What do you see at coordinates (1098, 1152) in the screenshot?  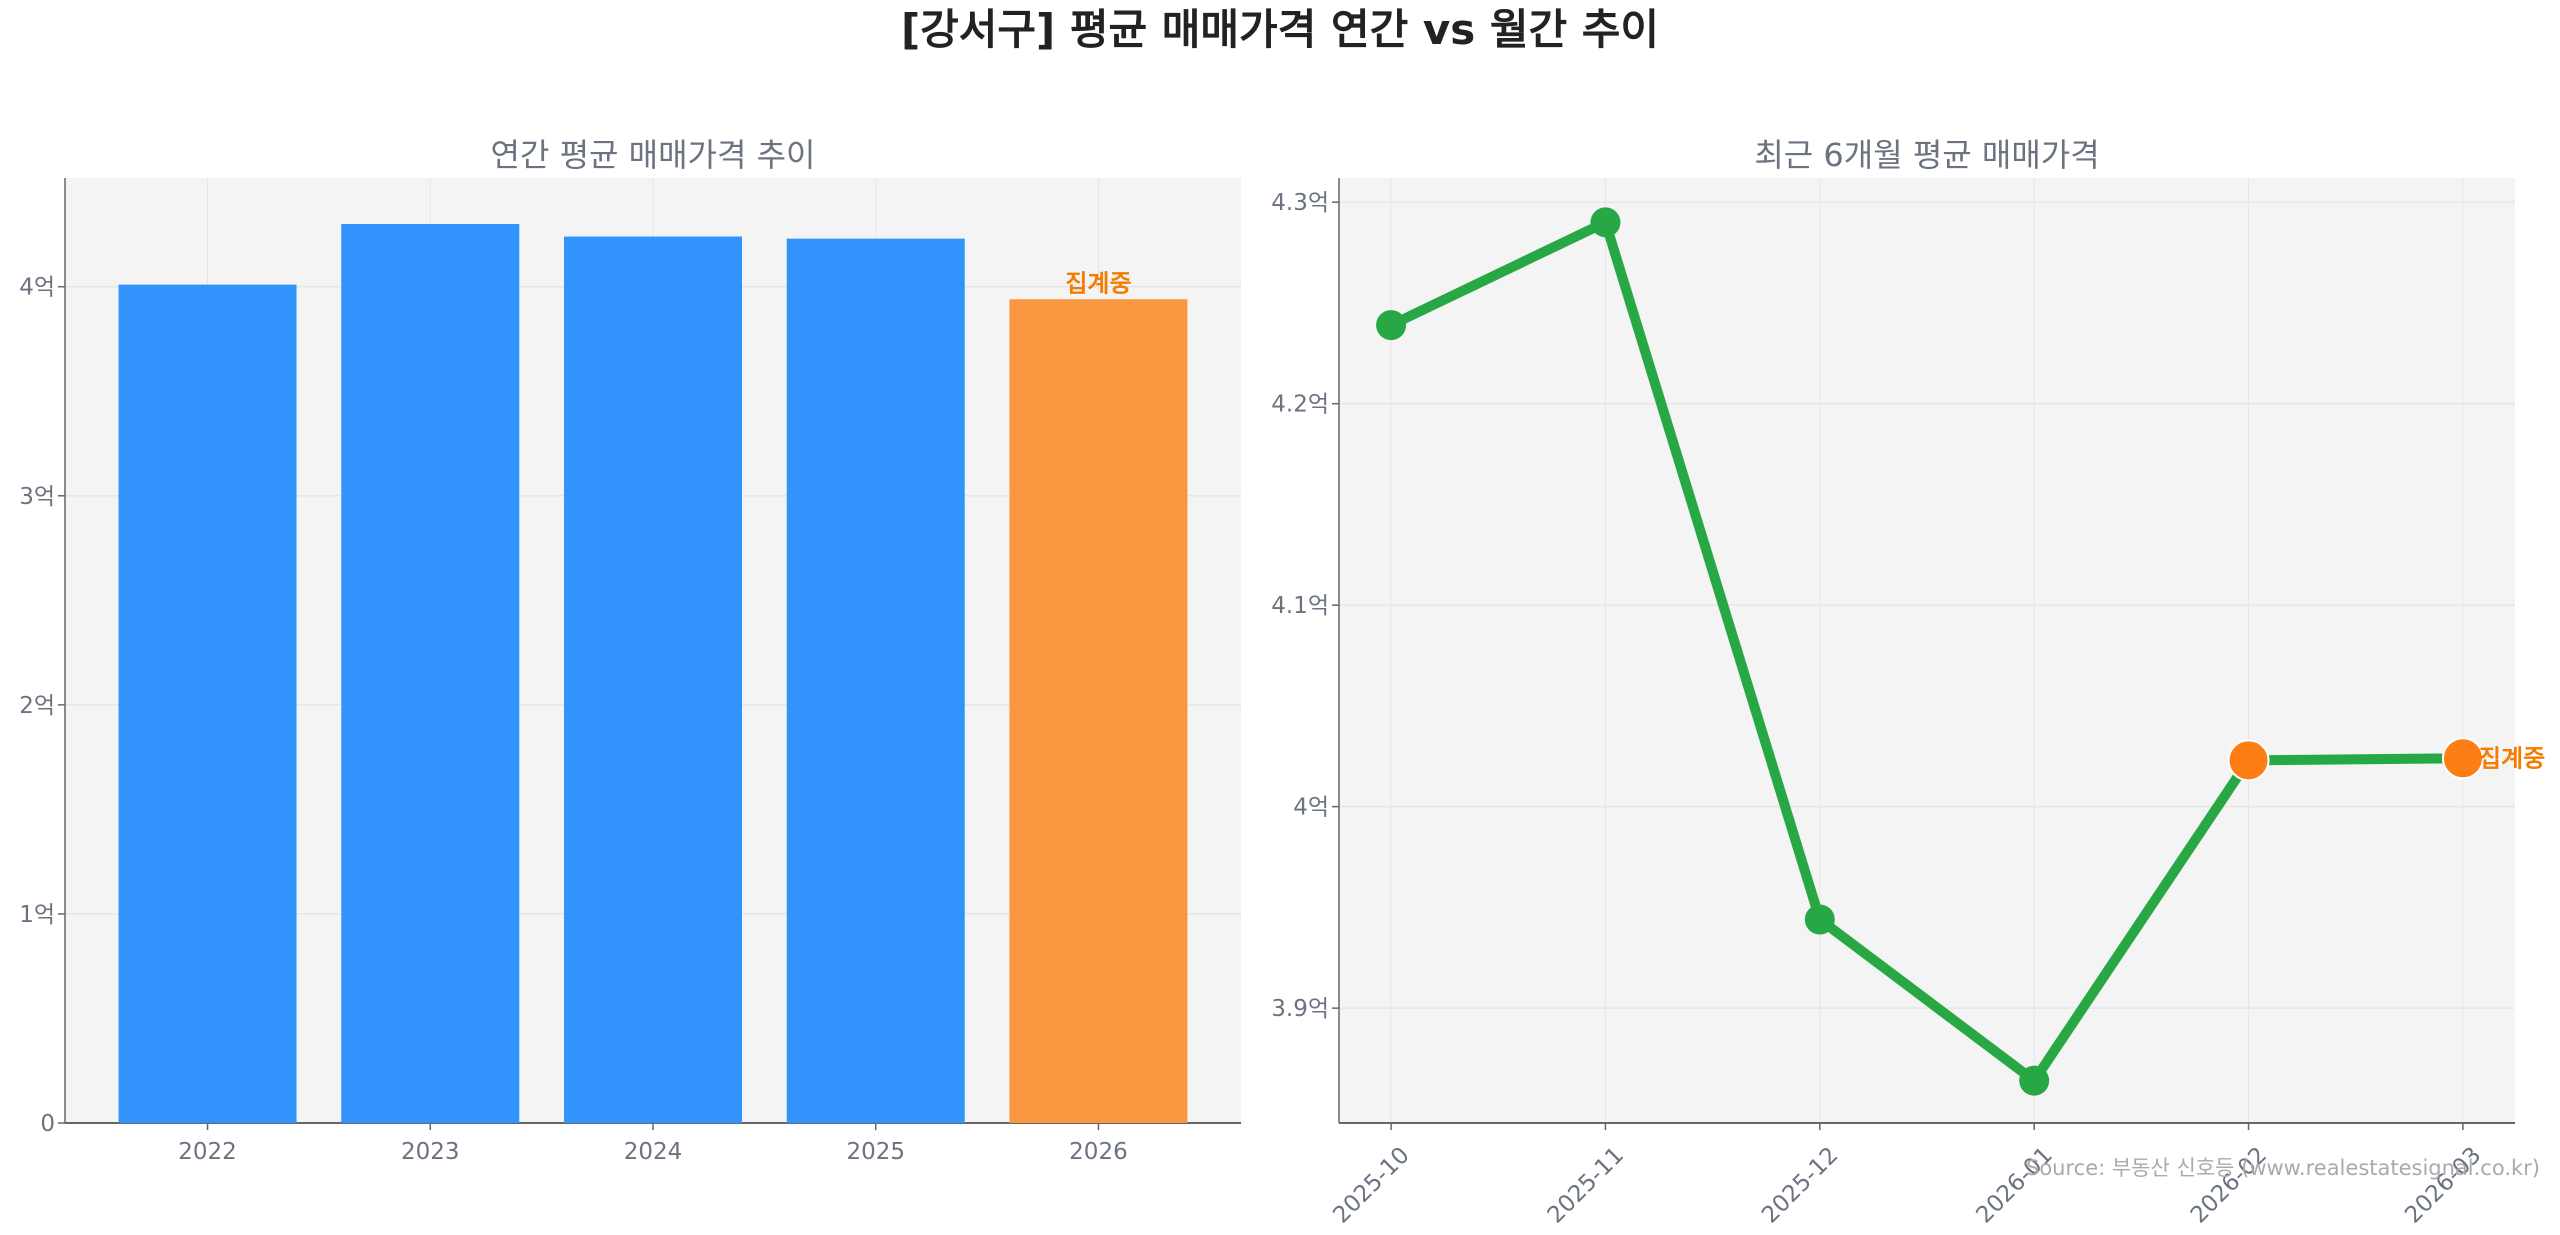 I see `x-tick-label: 2026` at bounding box center [1098, 1152].